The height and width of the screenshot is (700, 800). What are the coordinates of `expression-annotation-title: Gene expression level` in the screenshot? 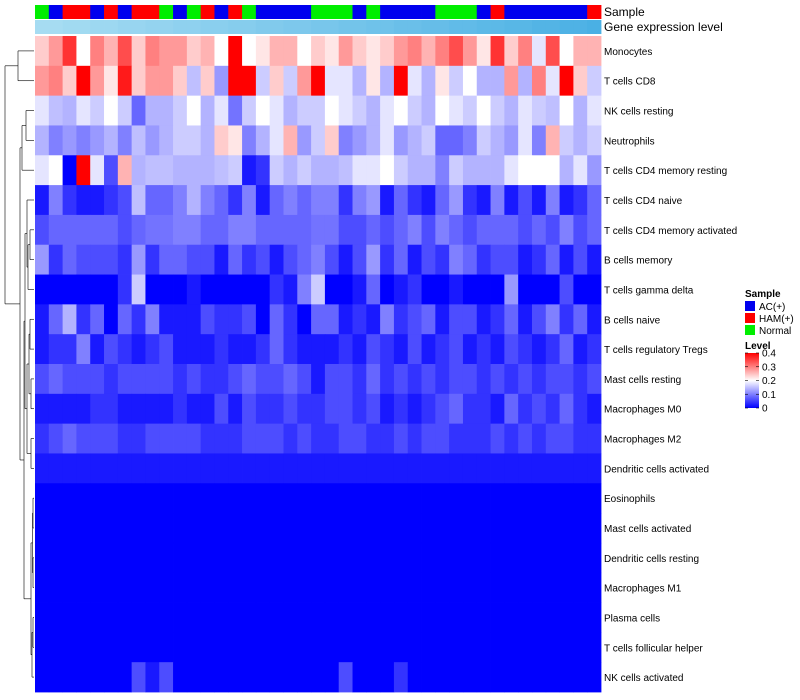 It's located at (663, 27).